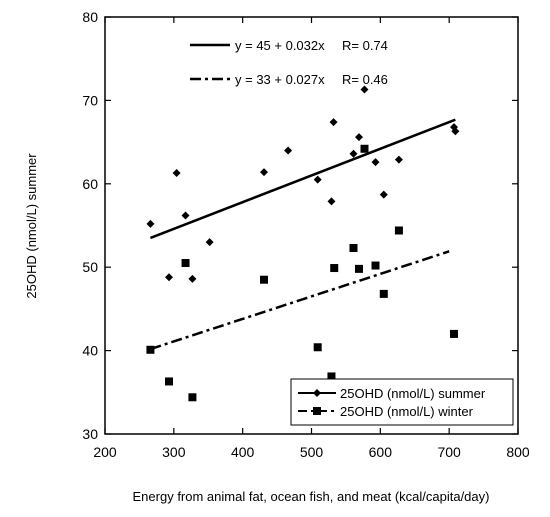  Describe the element at coordinates (449, 452) in the screenshot. I see `x-tick-label: 700` at that location.